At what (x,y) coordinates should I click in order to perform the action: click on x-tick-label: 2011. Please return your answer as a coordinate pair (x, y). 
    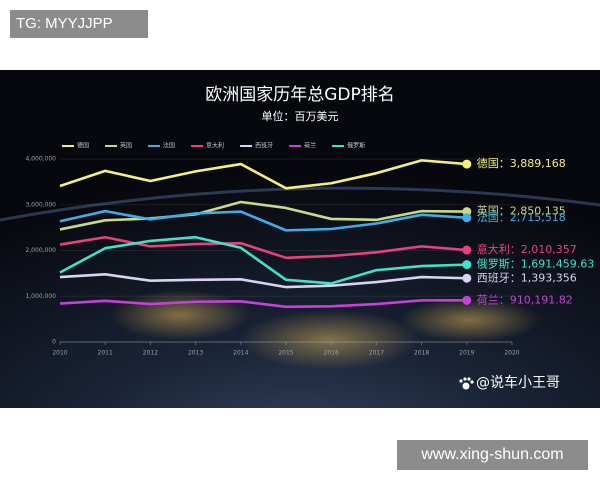
    Looking at the image, I should click on (105, 353).